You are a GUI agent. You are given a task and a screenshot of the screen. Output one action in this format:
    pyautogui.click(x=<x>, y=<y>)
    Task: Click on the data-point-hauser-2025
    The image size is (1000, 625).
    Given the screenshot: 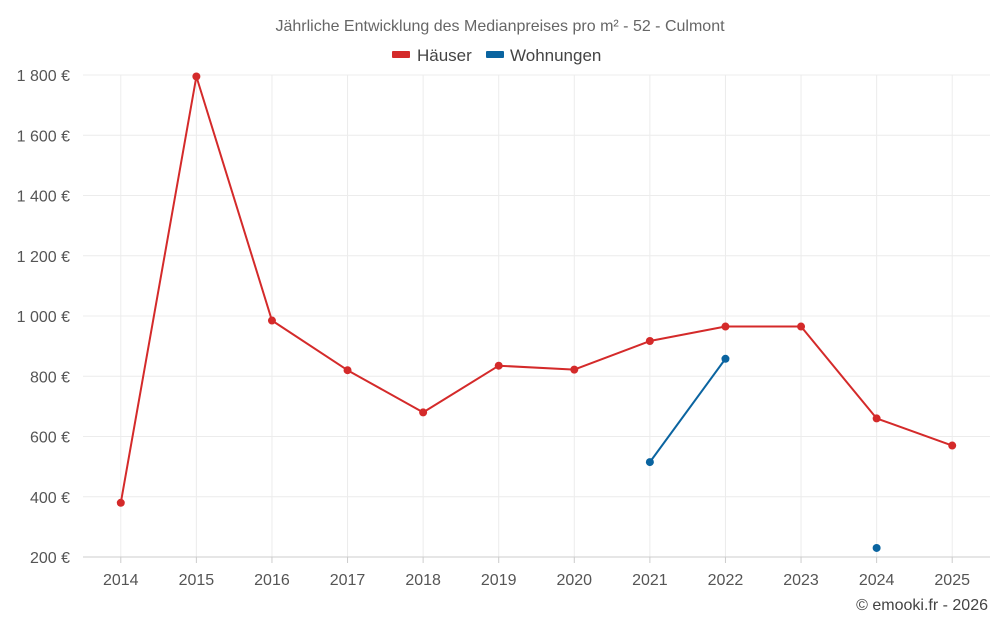 What is the action you would take?
    pyautogui.click(x=952, y=445)
    